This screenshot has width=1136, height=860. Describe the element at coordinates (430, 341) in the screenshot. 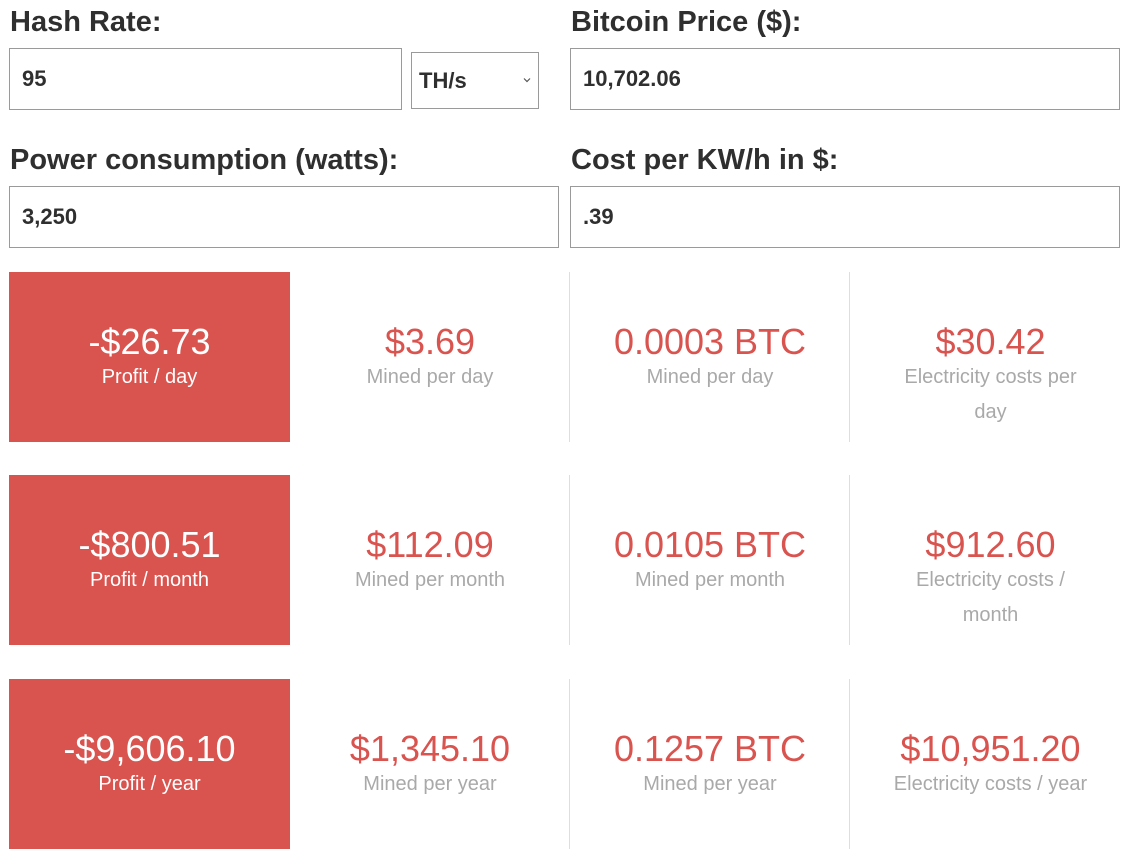

I see `mined-usd-day-value: $3.69` at that location.